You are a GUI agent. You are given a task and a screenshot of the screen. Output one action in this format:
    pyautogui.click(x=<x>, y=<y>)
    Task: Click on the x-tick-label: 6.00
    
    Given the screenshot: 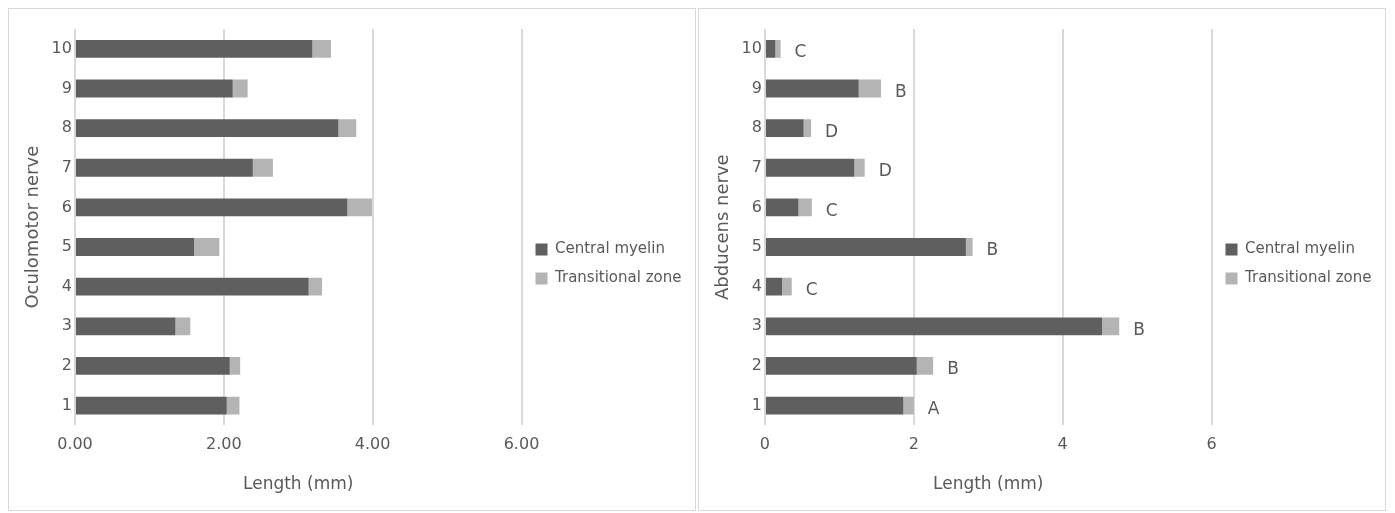 What is the action you would take?
    pyautogui.click(x=521, y=444)
    